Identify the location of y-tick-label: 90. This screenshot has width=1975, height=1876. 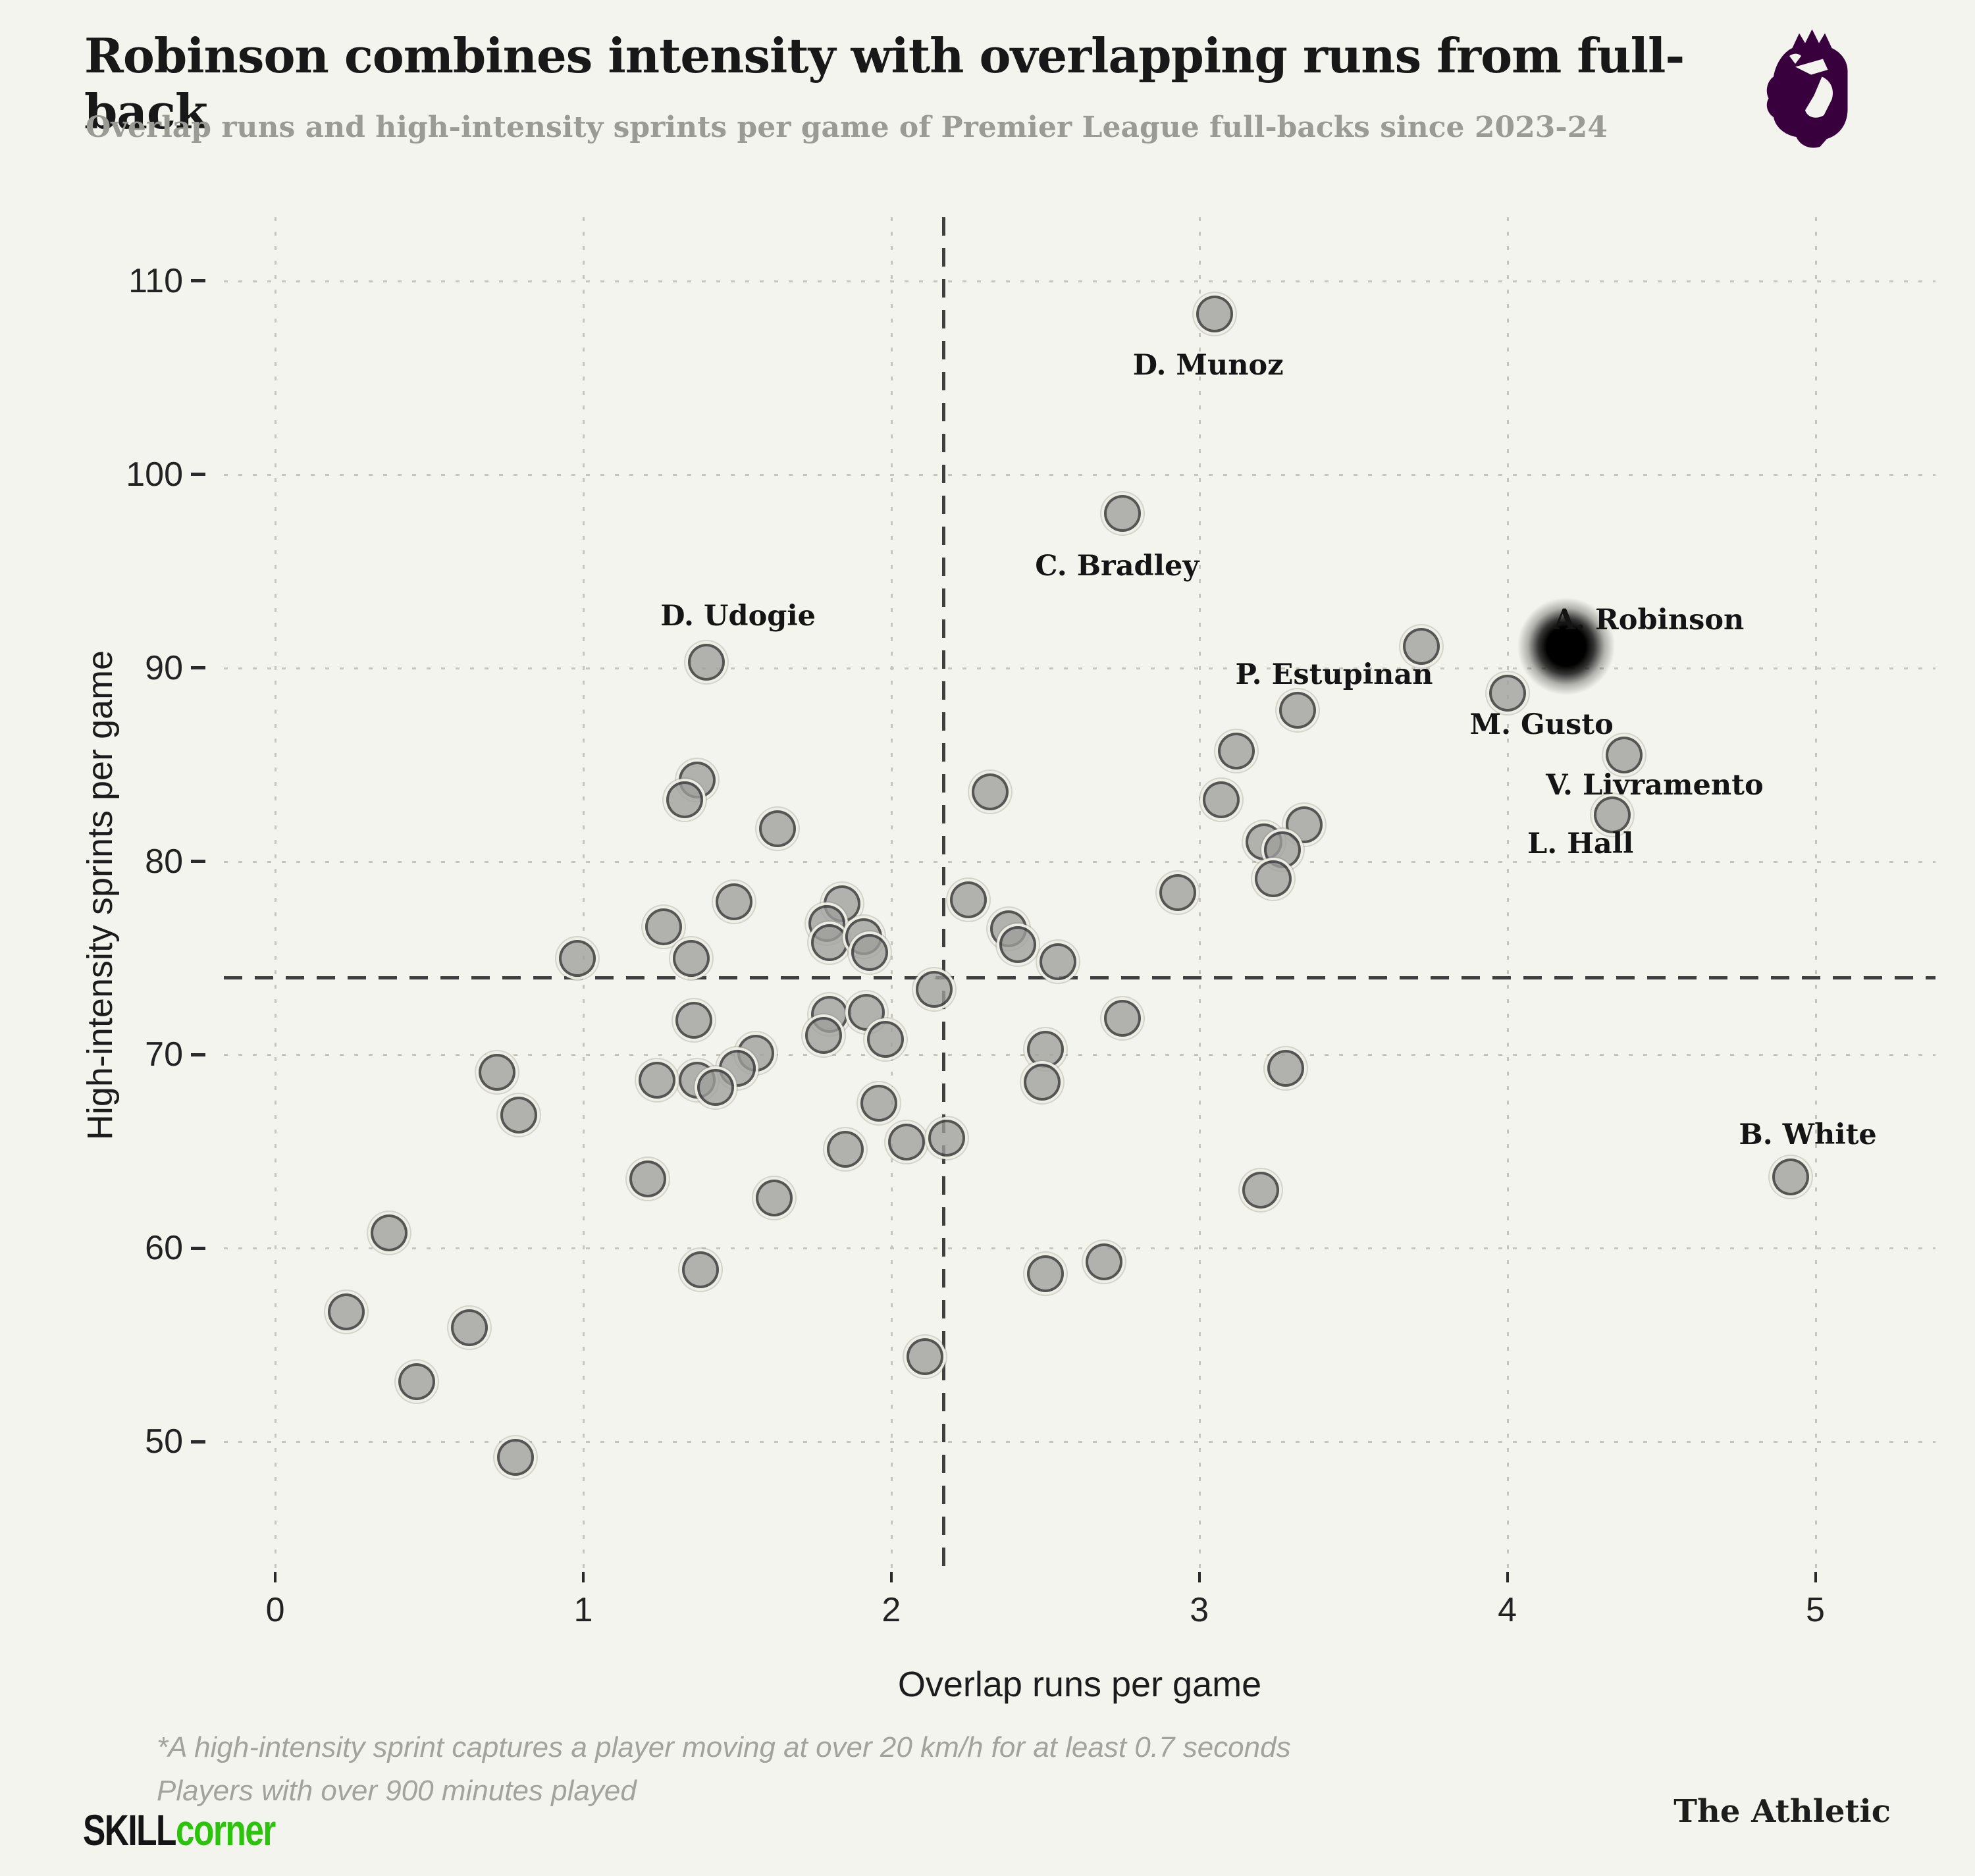
(133, 668).